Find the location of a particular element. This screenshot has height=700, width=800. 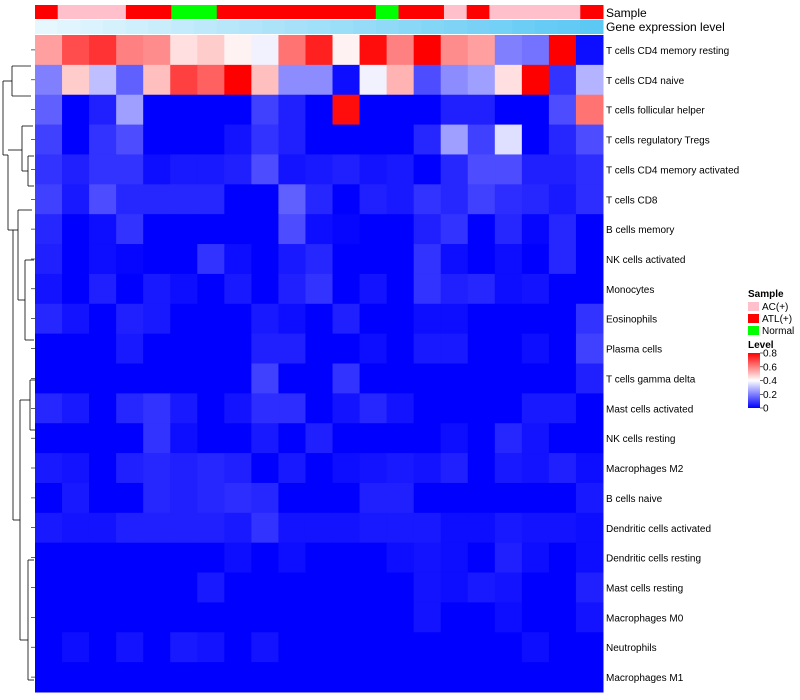

row-label: Neutrophils is located at coordinates (631, 648).